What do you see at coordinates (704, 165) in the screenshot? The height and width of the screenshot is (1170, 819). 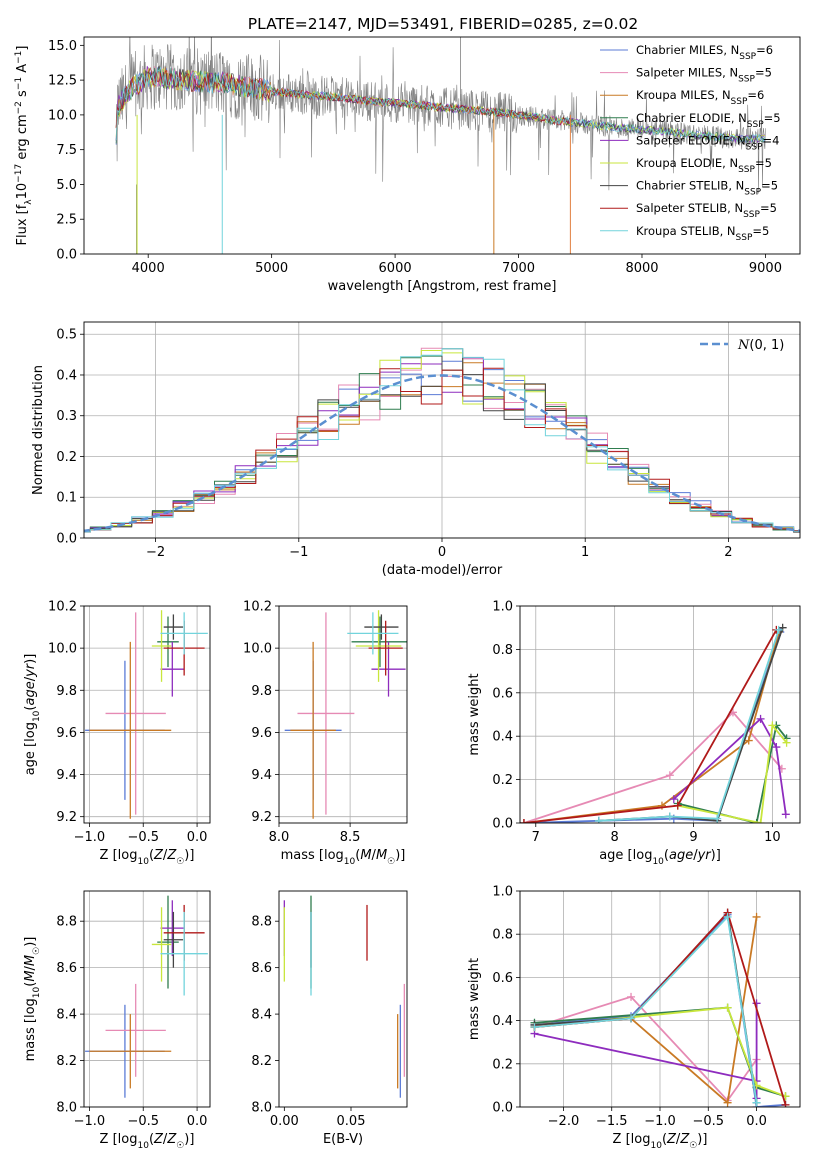 I see `legend-label: Kroupa ELODIE, NSSP=5` at bounding box center [704, 165].